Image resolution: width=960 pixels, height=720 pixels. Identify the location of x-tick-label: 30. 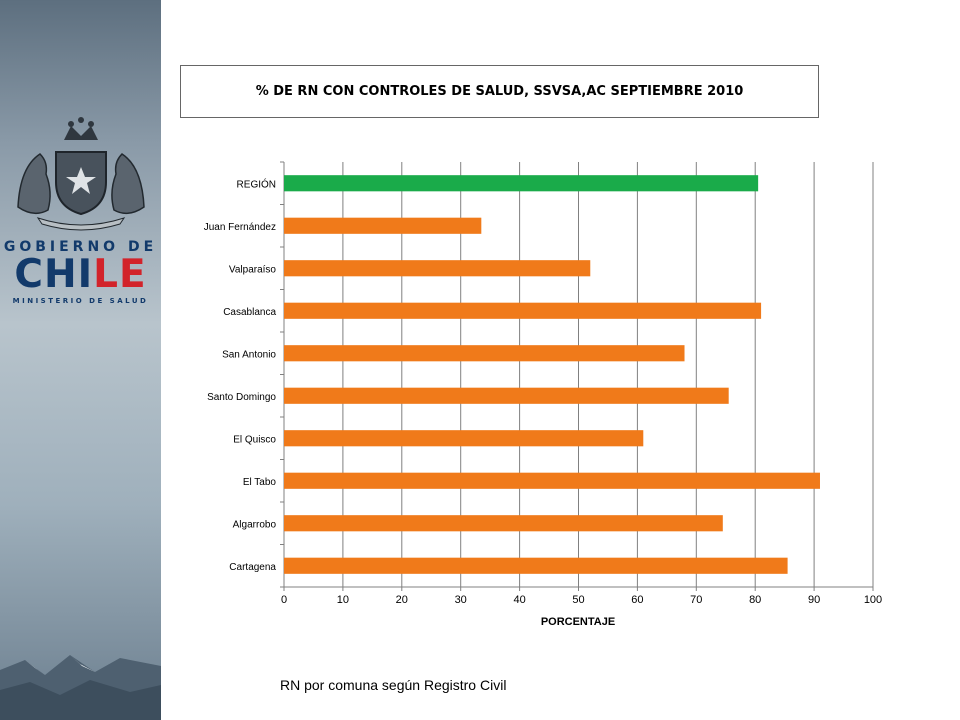
(461, 600).